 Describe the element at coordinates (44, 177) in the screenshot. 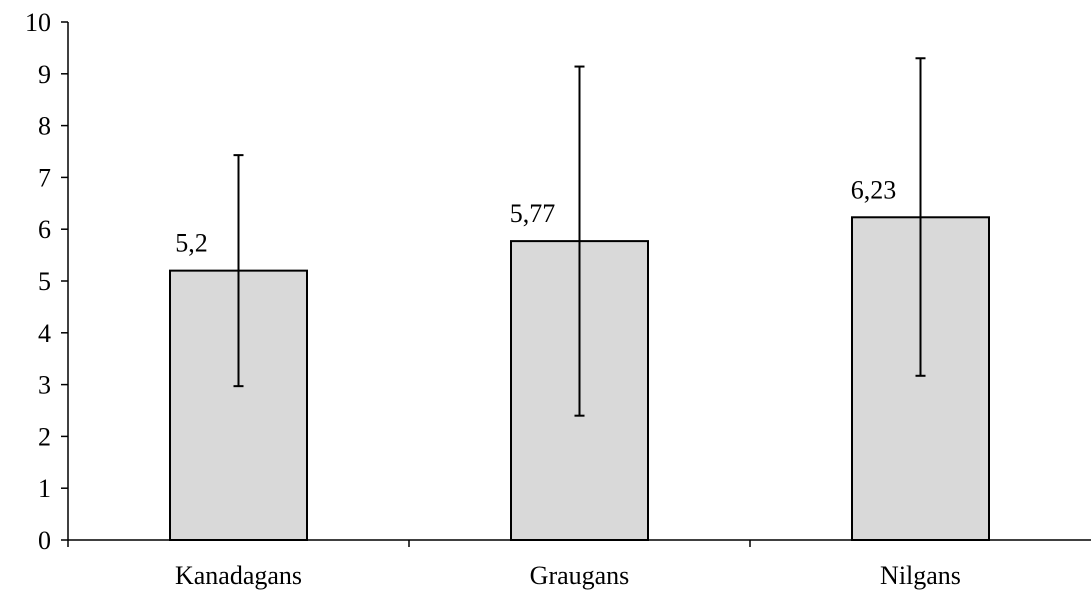

I see `y-tick-label: 7` at that location.